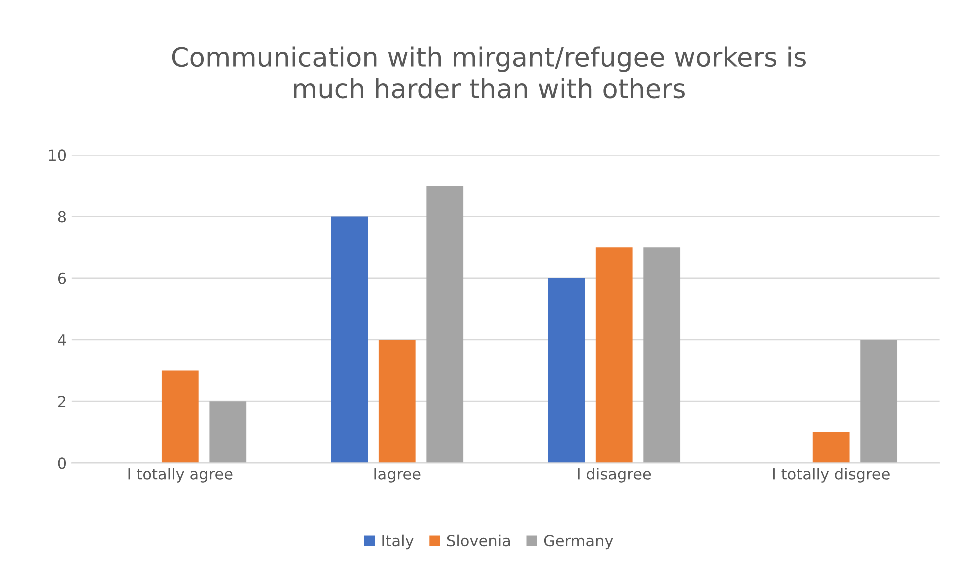  What do you see at coordinates (579, 542) in the screenshot?
I see `legend-label: Germany` at bounding box center [579, 542].